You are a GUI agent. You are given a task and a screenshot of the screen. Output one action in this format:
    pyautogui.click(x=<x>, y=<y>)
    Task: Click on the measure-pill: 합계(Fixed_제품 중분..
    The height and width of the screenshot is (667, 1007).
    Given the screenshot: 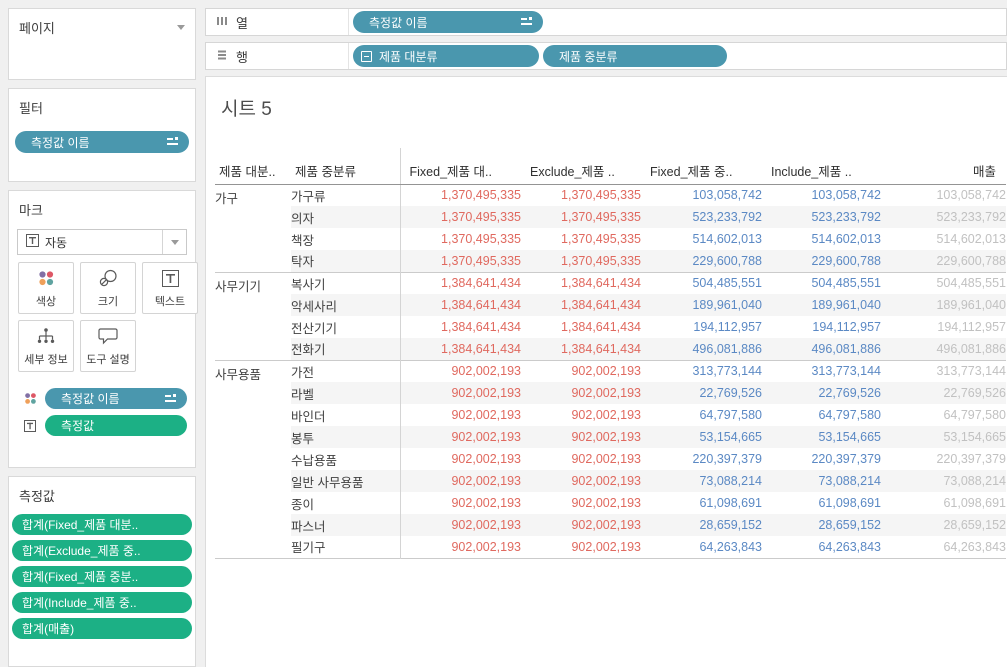 What is the action you would take?
    pyautogui.click(x=102, y=576)
    